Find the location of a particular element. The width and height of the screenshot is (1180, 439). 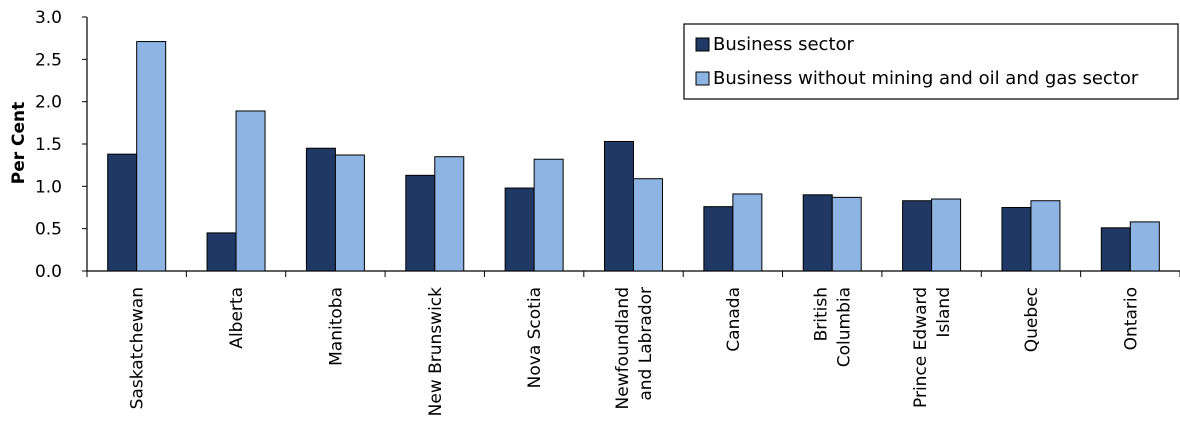

x-category-label: Canada is located at coordinates (734, 319).